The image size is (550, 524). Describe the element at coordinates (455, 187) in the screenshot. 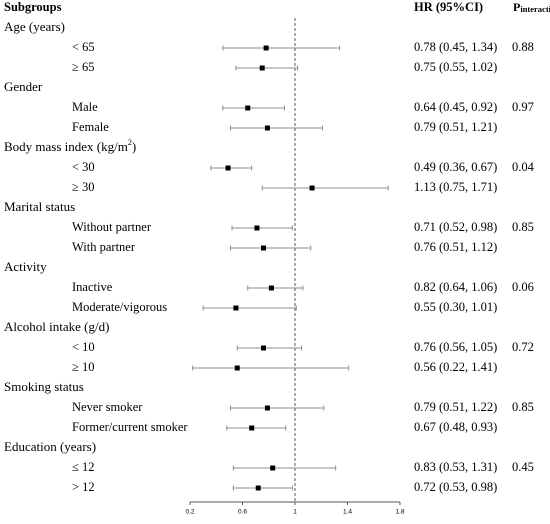

I see `hr-ci-text: 1.13 (0.75, 1.71)` at that location.